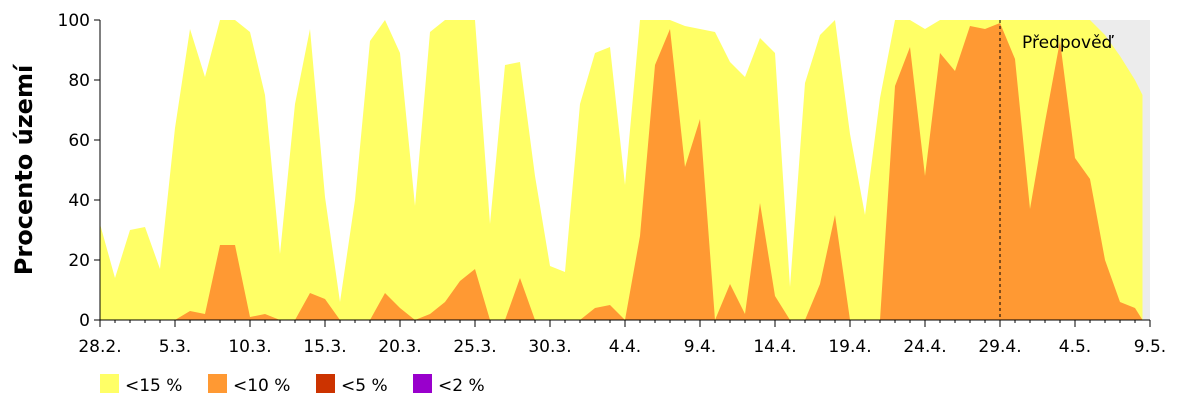  I want to click on x-tick-label: 5.3., so click(175, 347).